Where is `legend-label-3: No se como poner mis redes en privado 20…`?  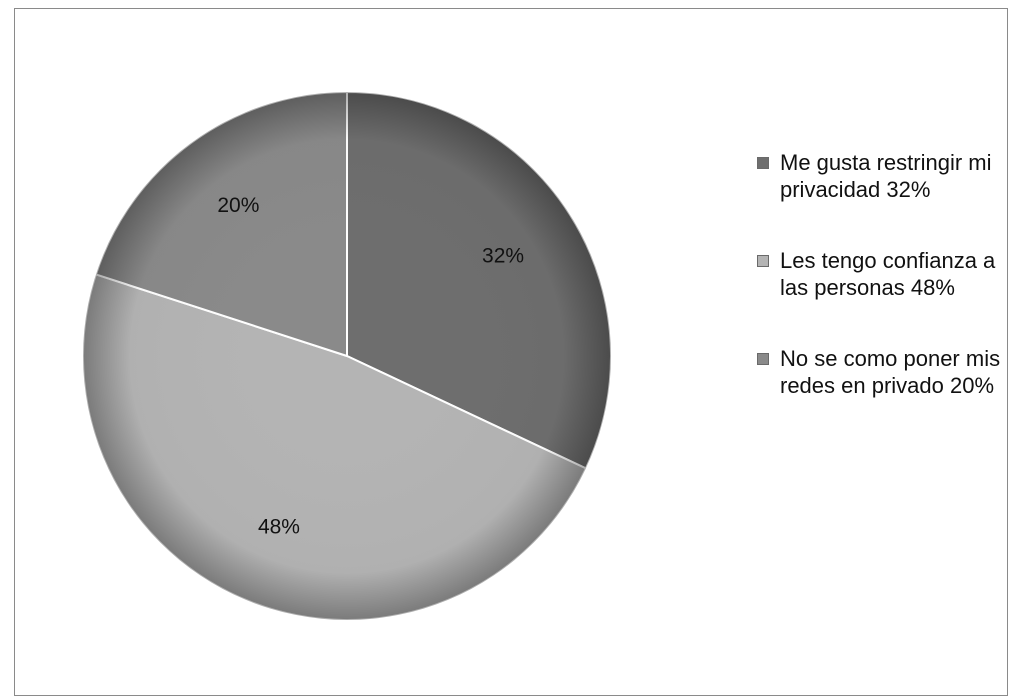
legend-label-3: No se como poner mis redes en privado 20… is located at coordinates (890, 372).